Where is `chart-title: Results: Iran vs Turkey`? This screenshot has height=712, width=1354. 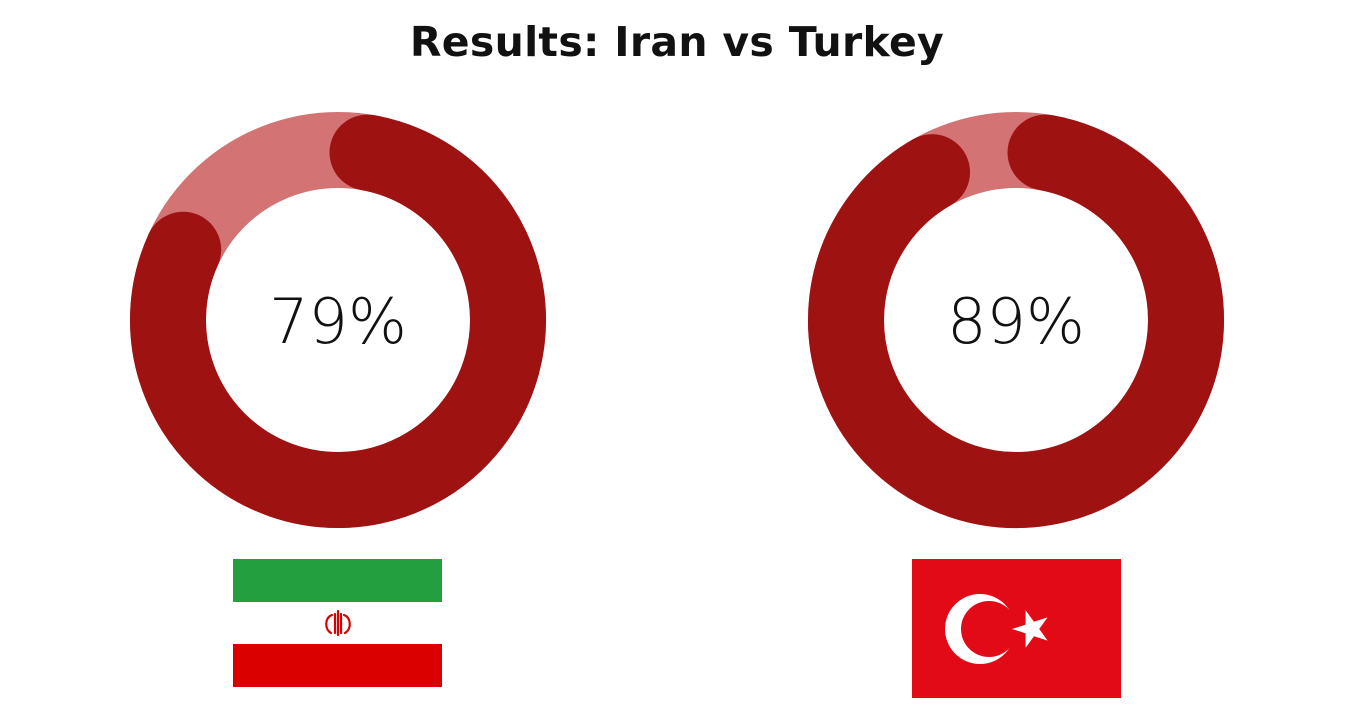 chart-title: Results: Iran vs Turkey is located at coordinates (677, 42).